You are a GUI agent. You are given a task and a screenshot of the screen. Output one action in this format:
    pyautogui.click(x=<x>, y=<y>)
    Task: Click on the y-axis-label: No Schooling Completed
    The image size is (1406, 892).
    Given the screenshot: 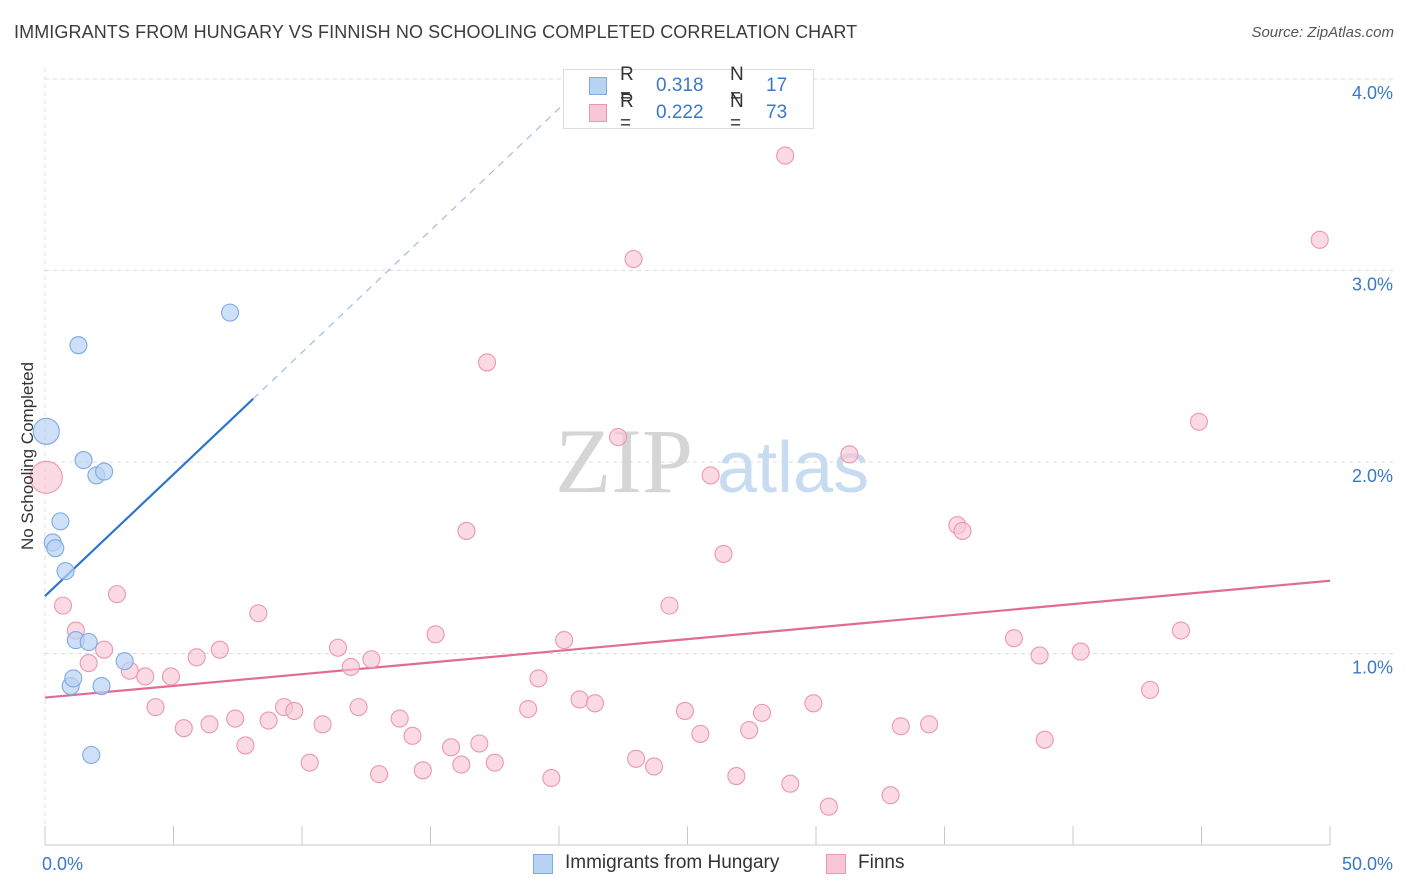 What is the action you would take?
    pyautogui.click(x=27, y=456)
    